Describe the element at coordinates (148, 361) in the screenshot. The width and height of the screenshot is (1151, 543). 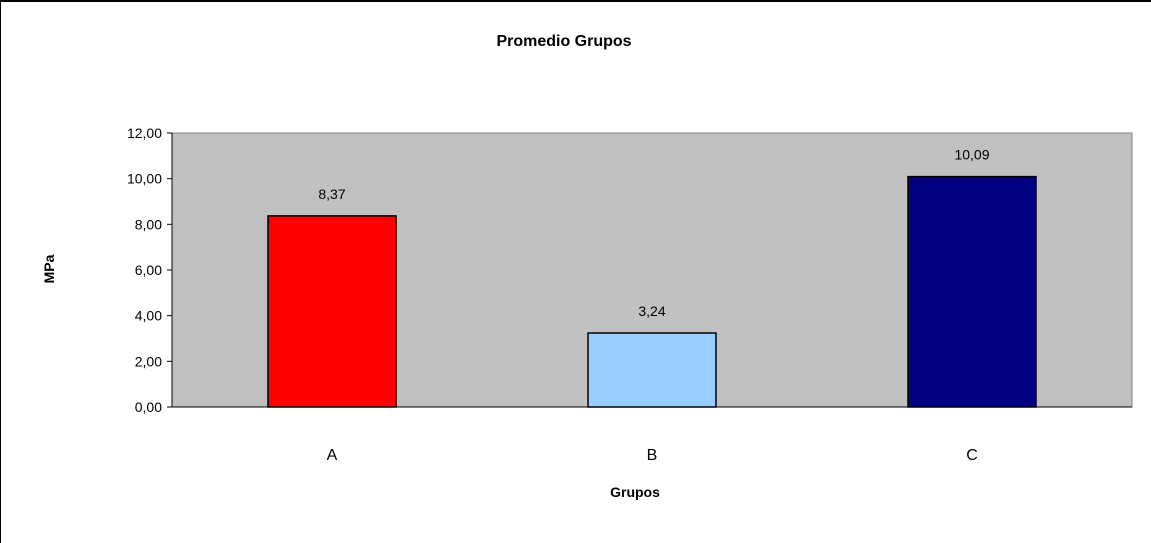
I see `y-tick-label: 2,00` at that location.